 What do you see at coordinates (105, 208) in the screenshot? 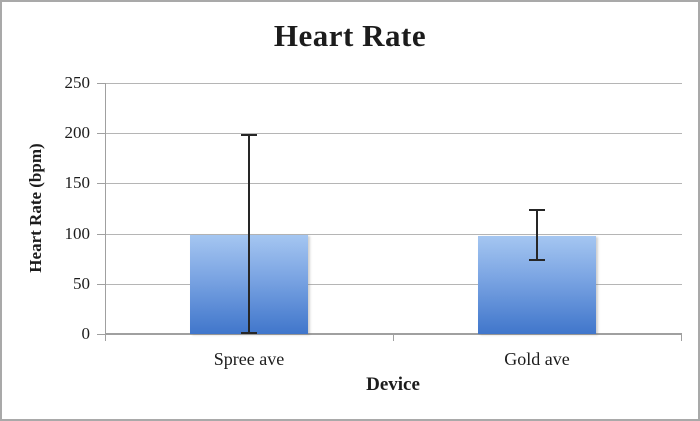
I see `y-axis-line` at bounding box center [105, 208].